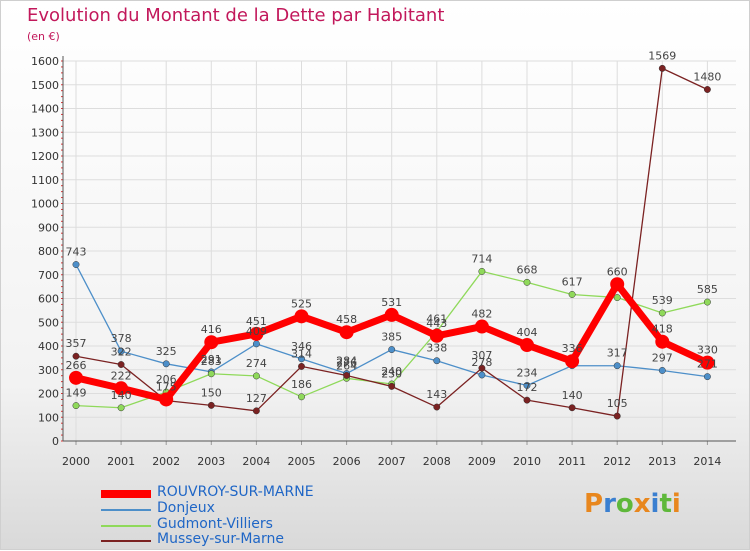 Image resolution: width=750 pixels, height=551 pixels. Describe the element at coordinates (48, 394) in the screenshot. I see `y-tick-label: 200` at that location.